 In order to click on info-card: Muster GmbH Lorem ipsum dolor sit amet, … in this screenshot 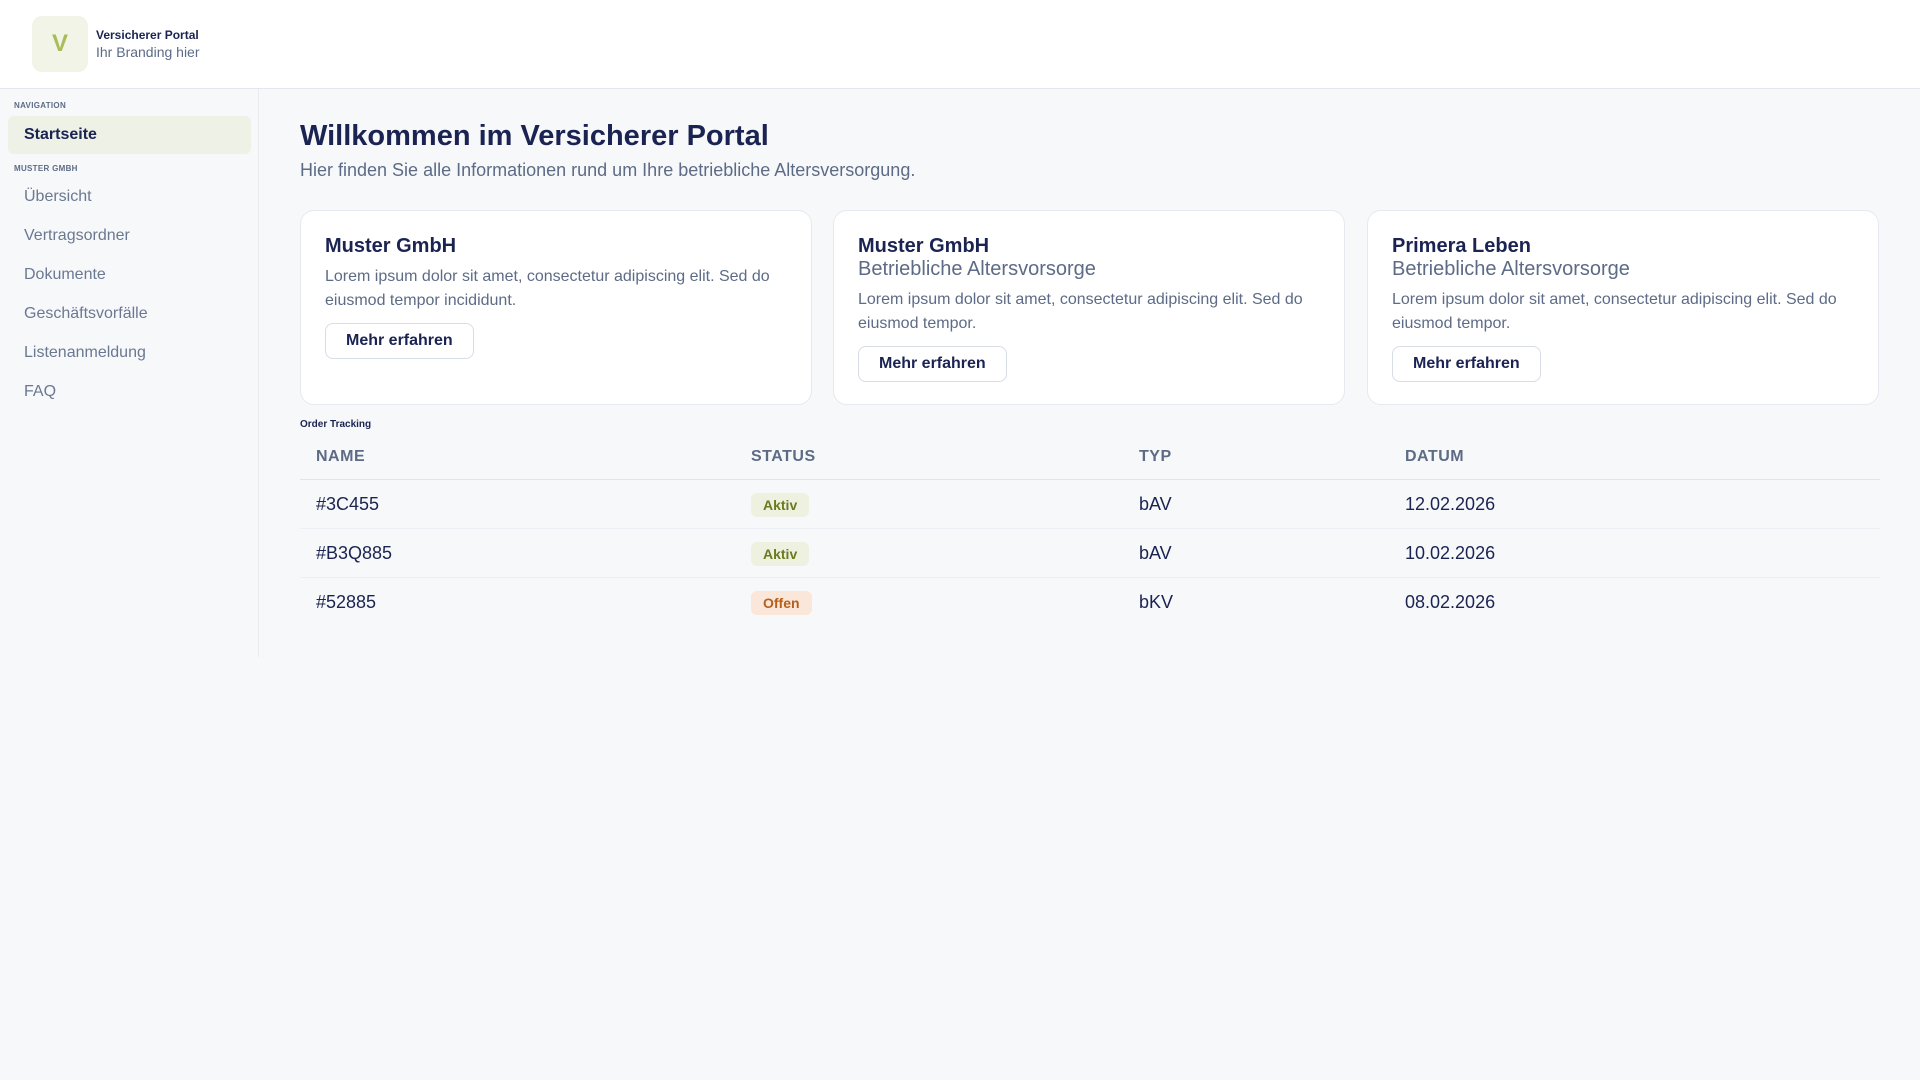, I will do `click(556, 307)`.